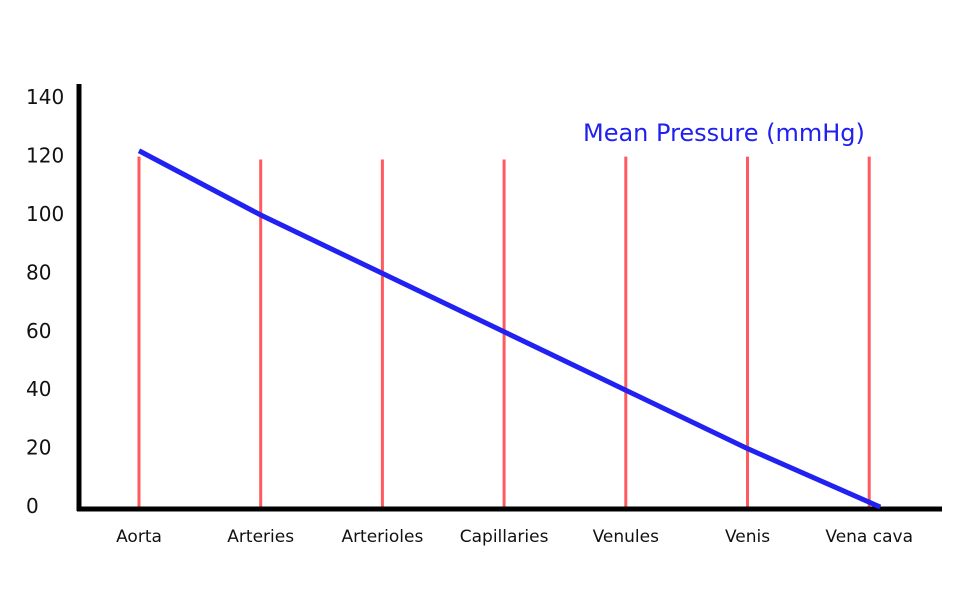 The image size is (962, 600). What do you see at coordinates (260, 537) in the screenshot?
I see `x-tick-label: Arteries` at bounding box center [260, 537].